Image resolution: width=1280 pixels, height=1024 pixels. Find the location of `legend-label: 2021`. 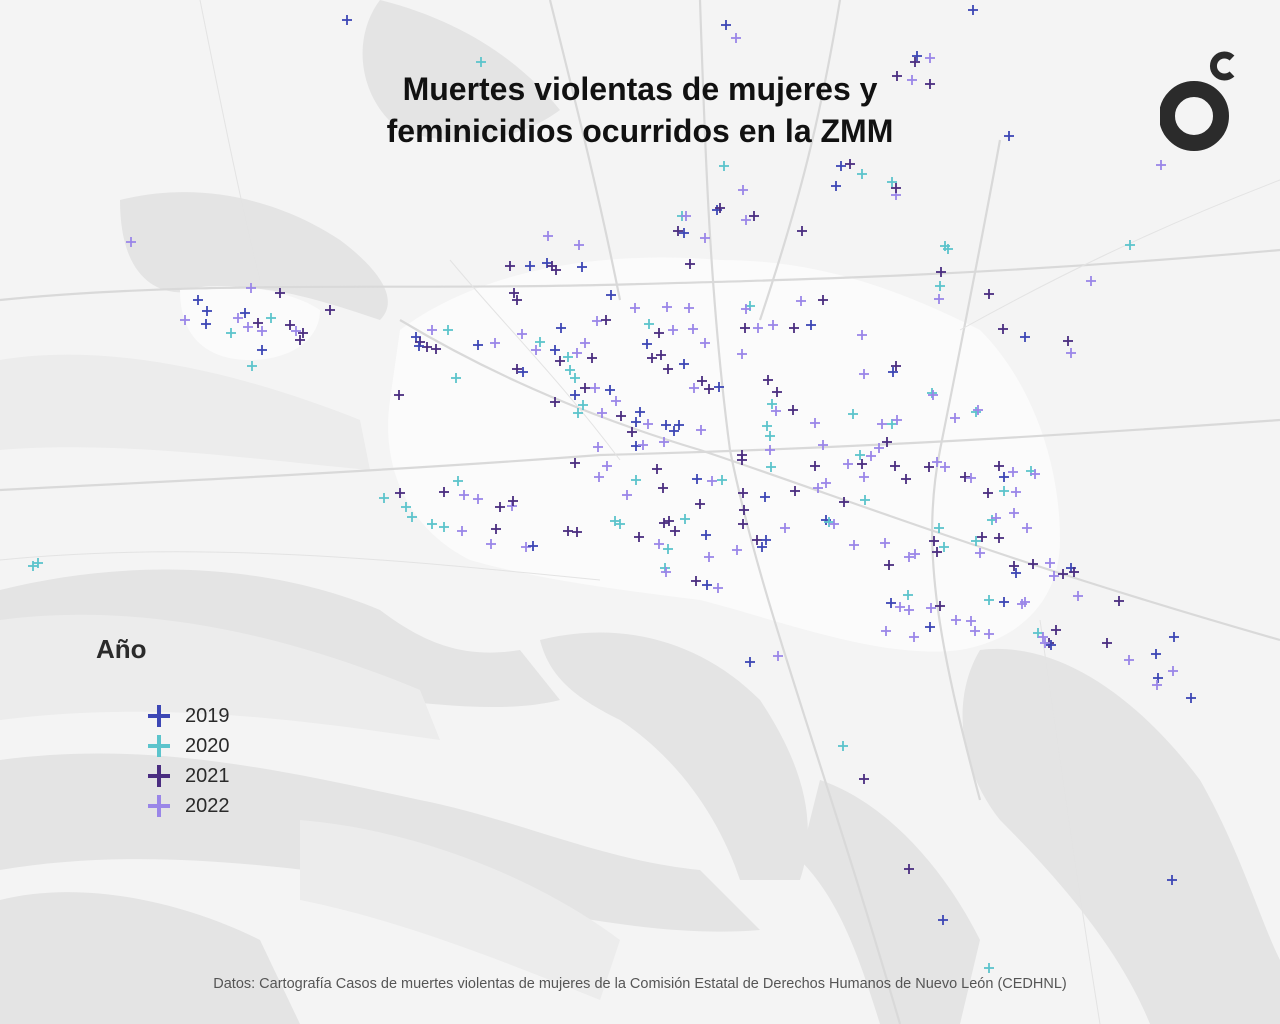

legend-label: 2021 is located at coordinates (207, 776).